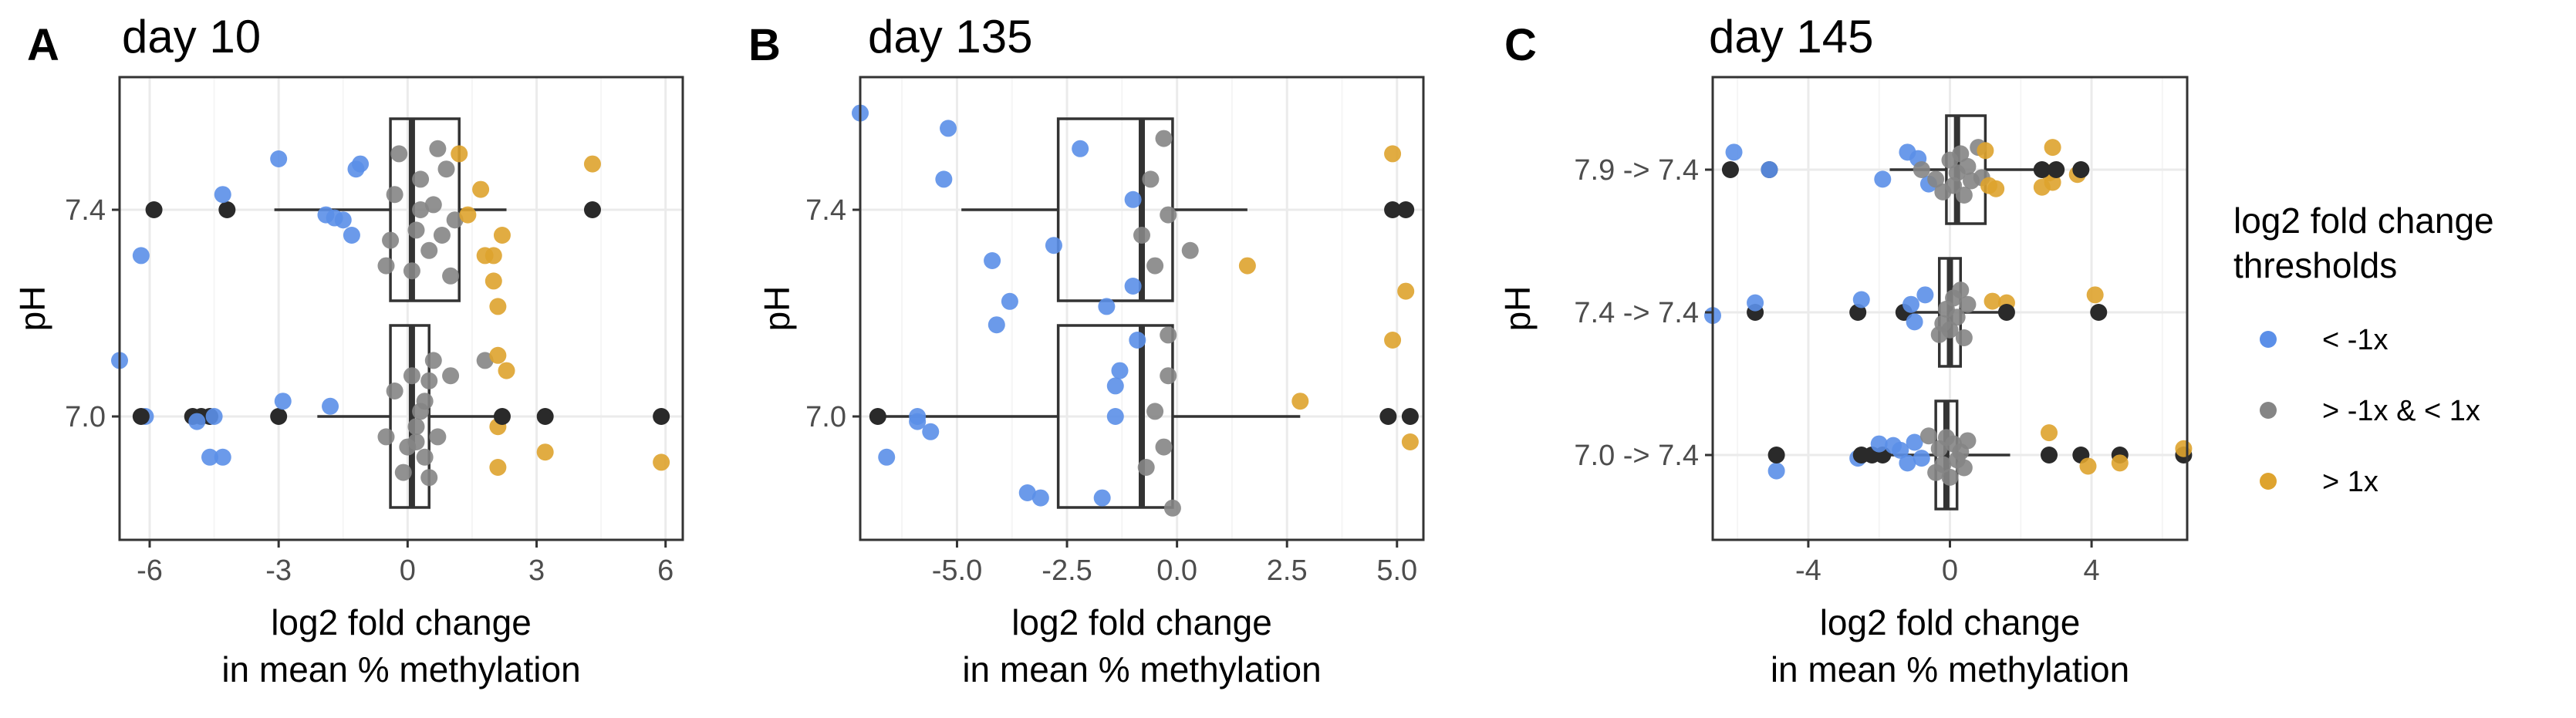 The image size is (2576, 718). What do you see at coordinates (1520, 45) in the screenshot?
I see `panel-letter: C` at bounding box center [1520, 45].